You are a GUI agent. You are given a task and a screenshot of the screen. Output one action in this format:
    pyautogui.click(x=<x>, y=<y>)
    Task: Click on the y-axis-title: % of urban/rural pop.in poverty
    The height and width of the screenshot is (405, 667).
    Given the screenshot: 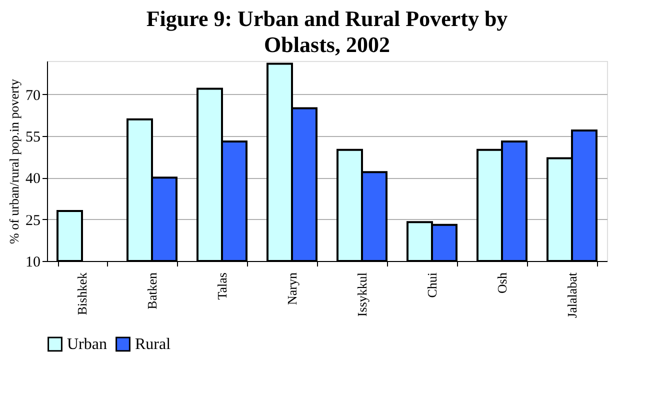 What is the action you would take?
    pyautogui.click(x=14, y=161)
    